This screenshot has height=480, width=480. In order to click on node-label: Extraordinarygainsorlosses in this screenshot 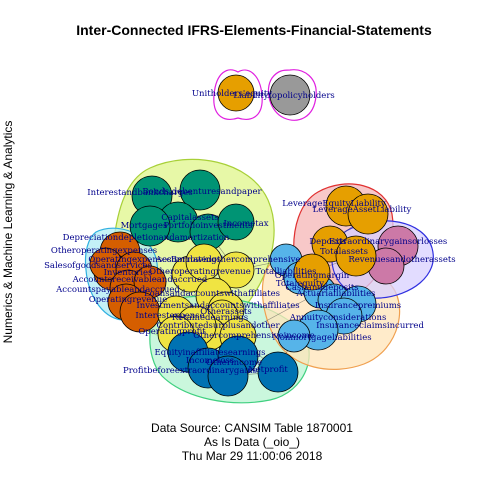, I will do `click(388, 242)`.